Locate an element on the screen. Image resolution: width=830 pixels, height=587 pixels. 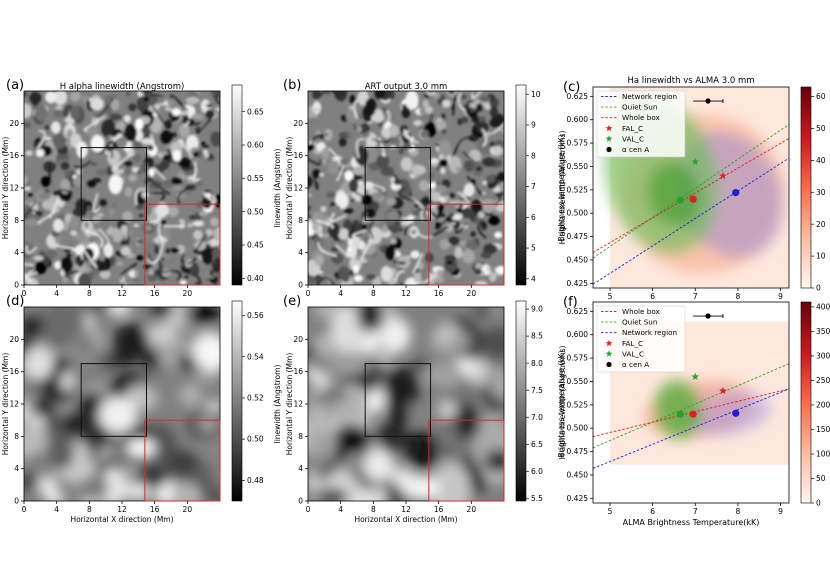
x-tick-label: 0 is located at coordinates (308, 293).